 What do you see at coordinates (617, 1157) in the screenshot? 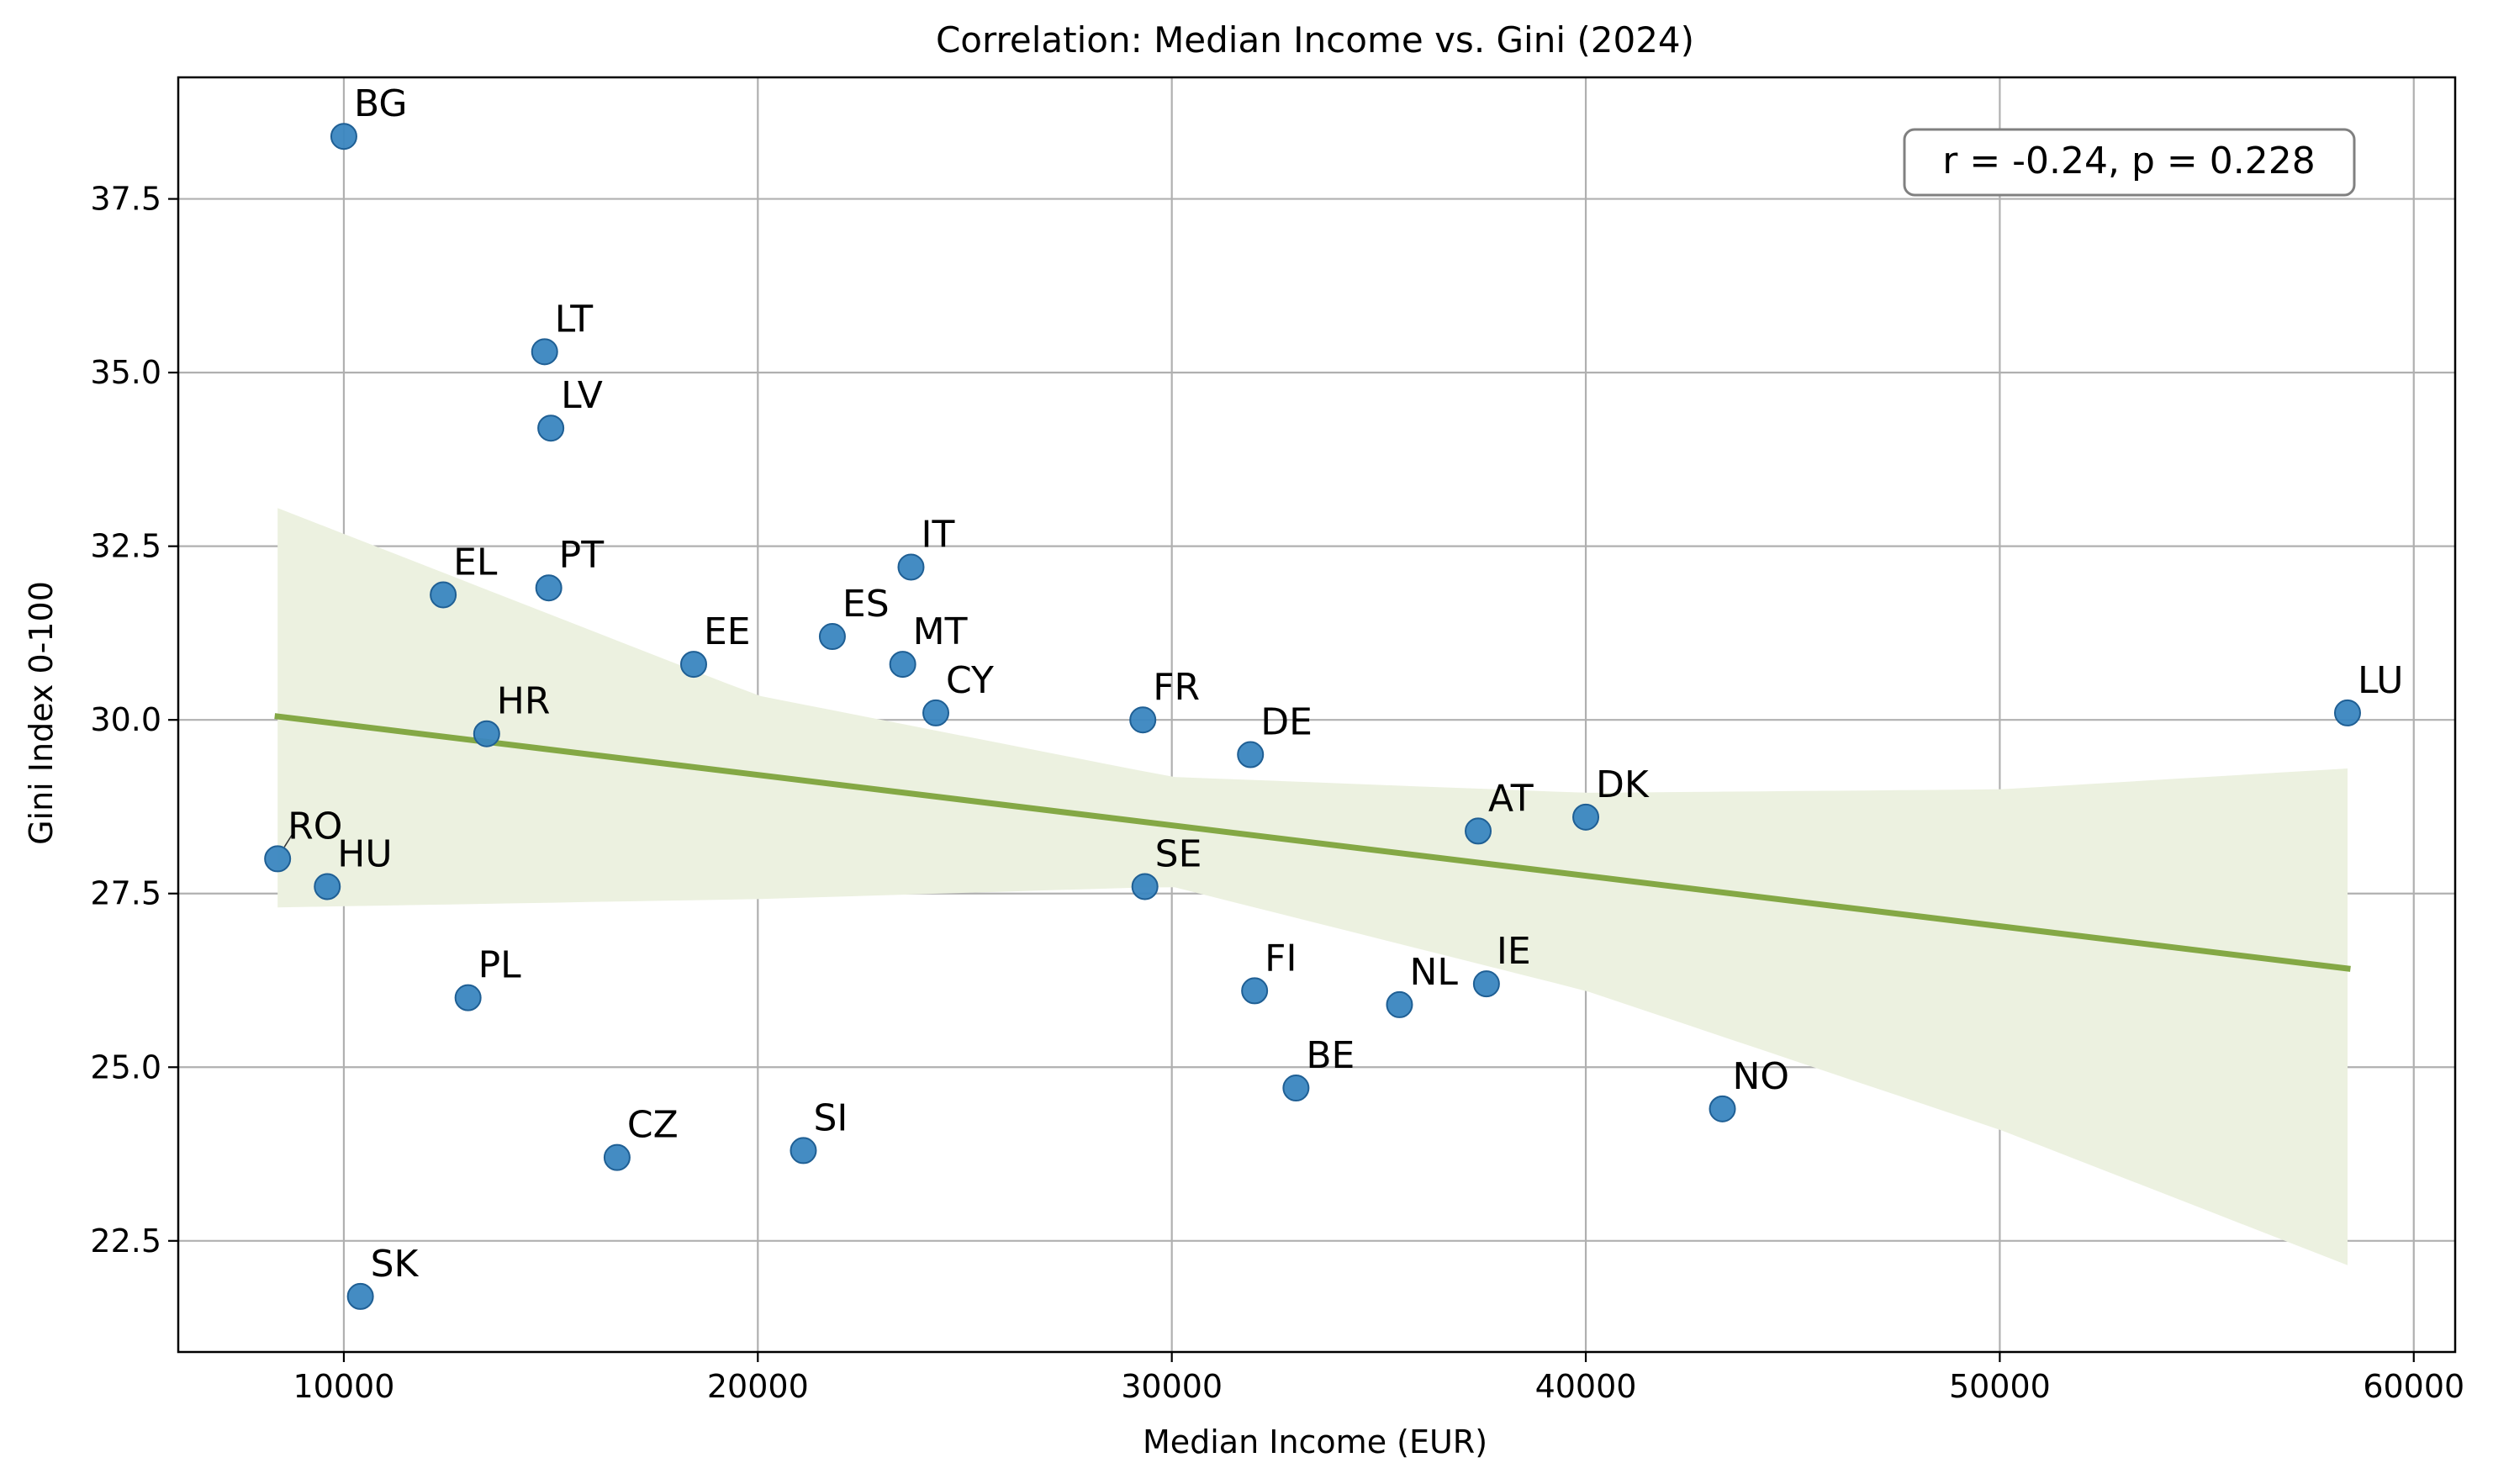
I see `data-point-cz` at bounding box center [617, 1157].